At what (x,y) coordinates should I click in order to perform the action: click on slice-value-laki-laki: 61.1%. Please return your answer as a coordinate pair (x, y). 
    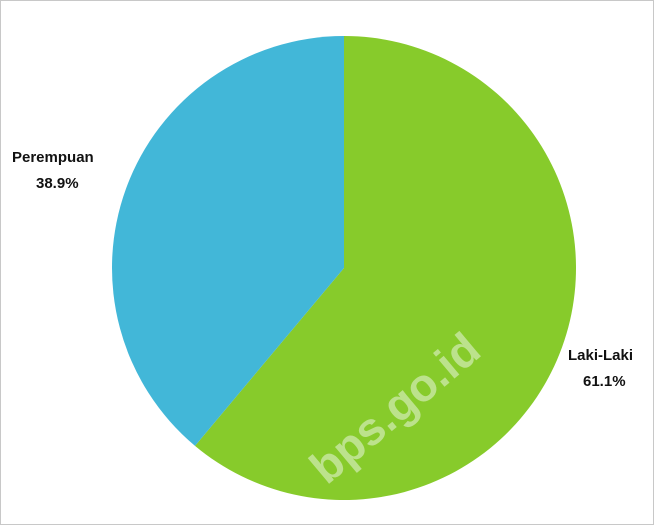
    Looking at the image, I should click on (604, 381).